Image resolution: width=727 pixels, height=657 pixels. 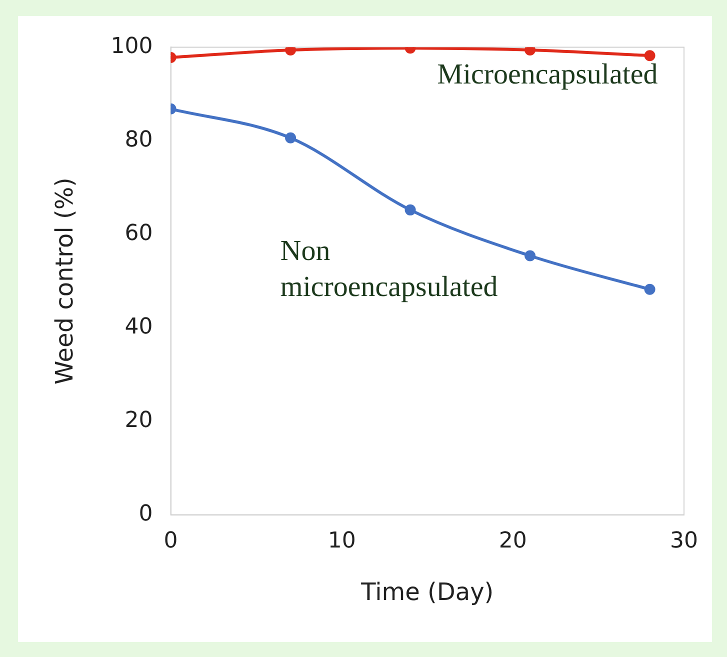 What do you see at coordinates (138, 327) in the screenshot?
I see `y-tick-label: 40` at bounding box center [138, 327].